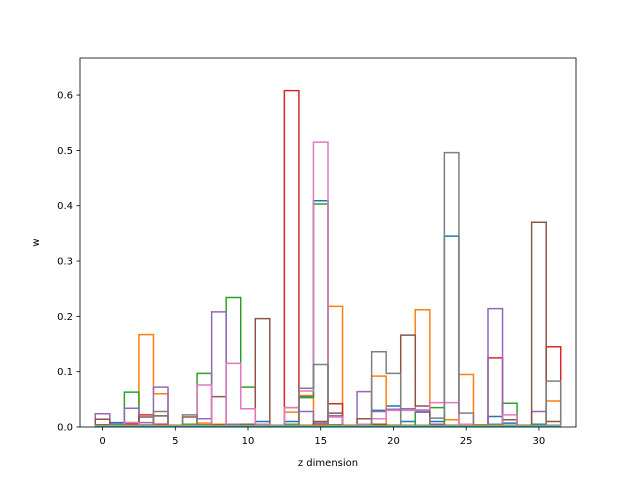  Describe the element at coordinates (393, 441) in the screenshot. I see `x-tick-label: 20` at that location.